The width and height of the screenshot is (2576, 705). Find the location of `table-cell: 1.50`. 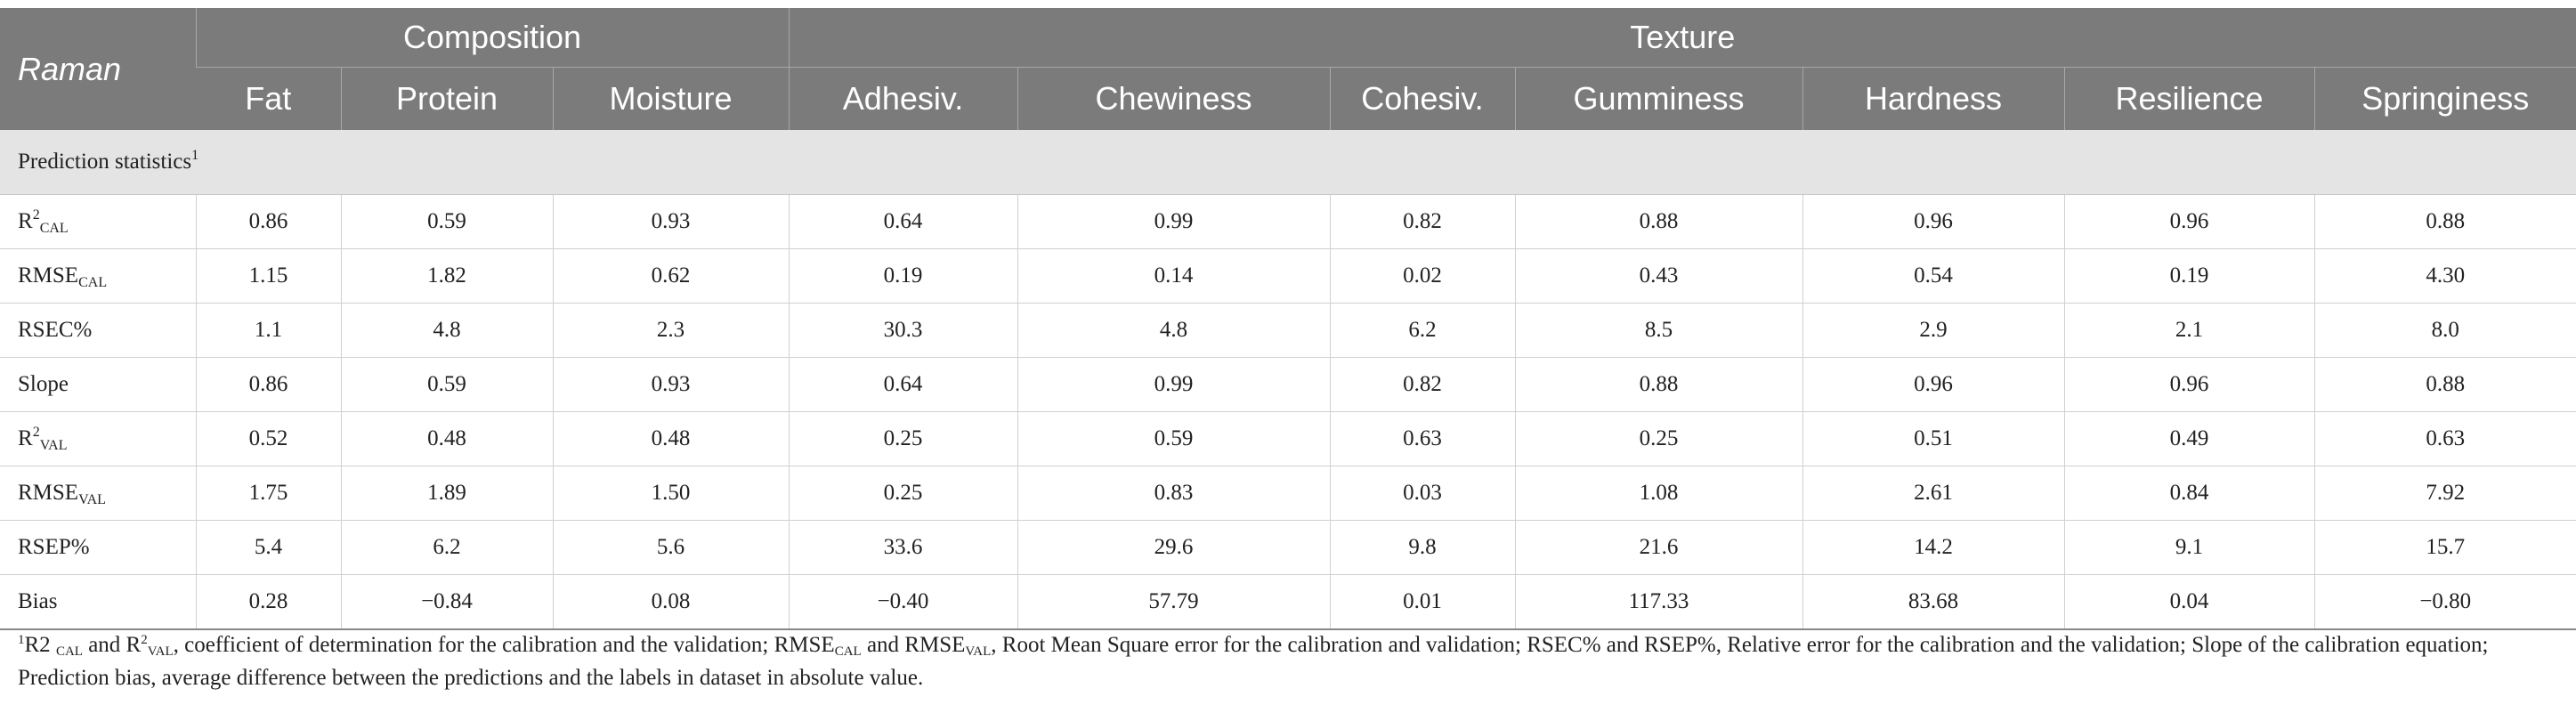

table-cell: 1.50 is located at coordinates (670, 493).